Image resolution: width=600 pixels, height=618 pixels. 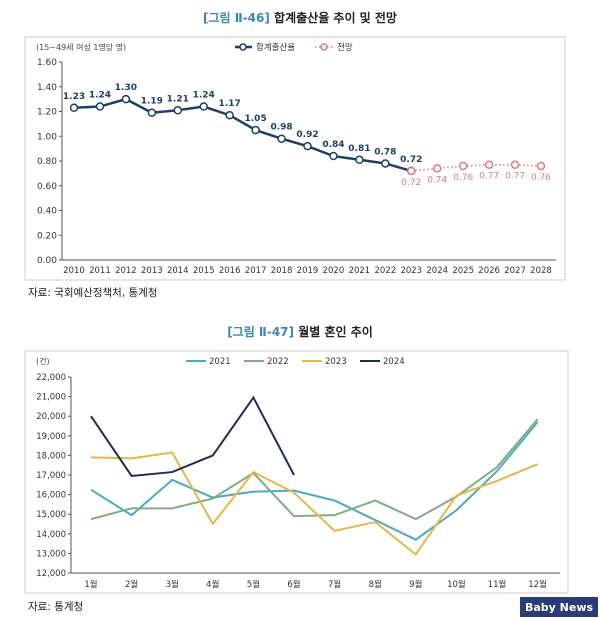 I want to click on x-tick-label: 2010, so click(x=74, y=271).